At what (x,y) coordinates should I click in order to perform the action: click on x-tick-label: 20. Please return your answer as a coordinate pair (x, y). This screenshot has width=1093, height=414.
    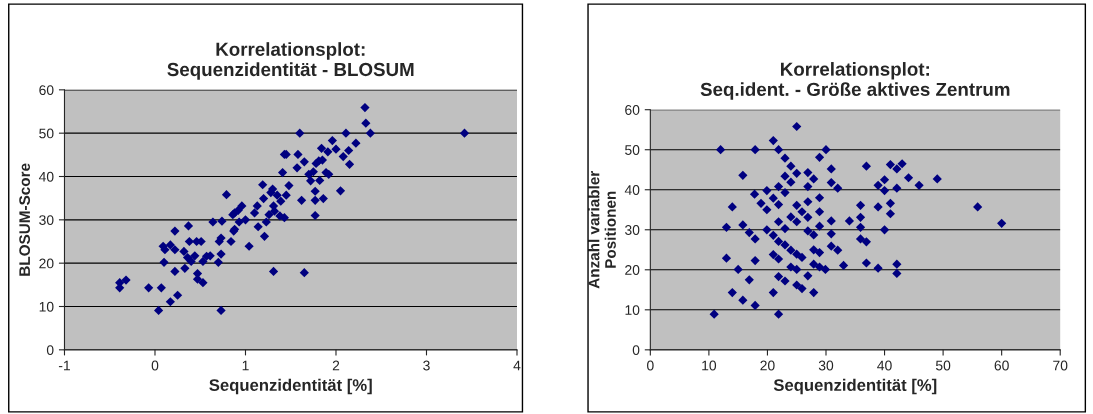
    Looking at the image, I should click on (767, 365).